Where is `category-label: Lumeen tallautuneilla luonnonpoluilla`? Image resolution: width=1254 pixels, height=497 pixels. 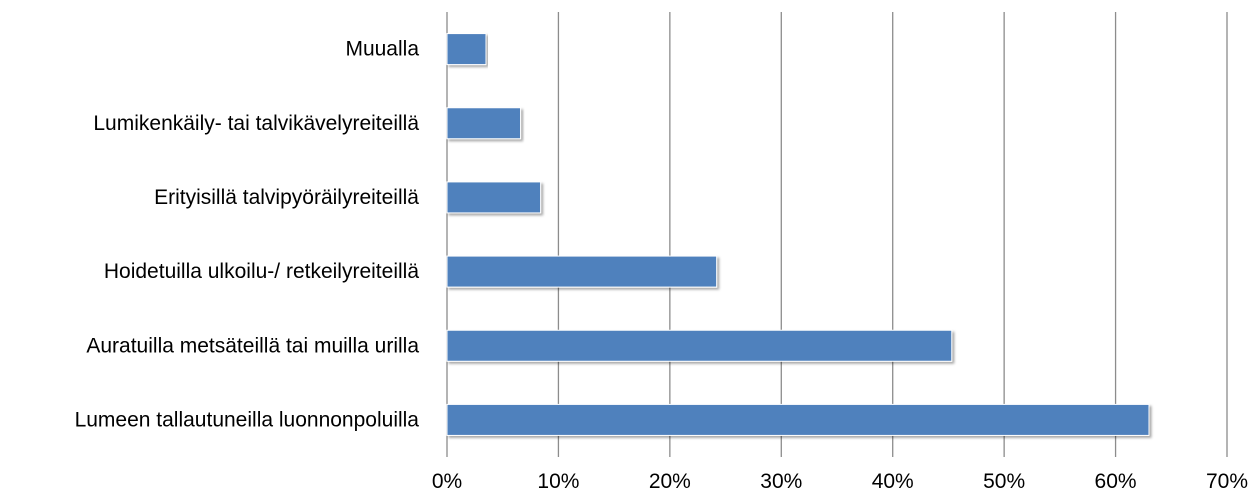 category-label: Lumeen tallautuneilla luonnonpoluilla is located at coordinates (247, 419).